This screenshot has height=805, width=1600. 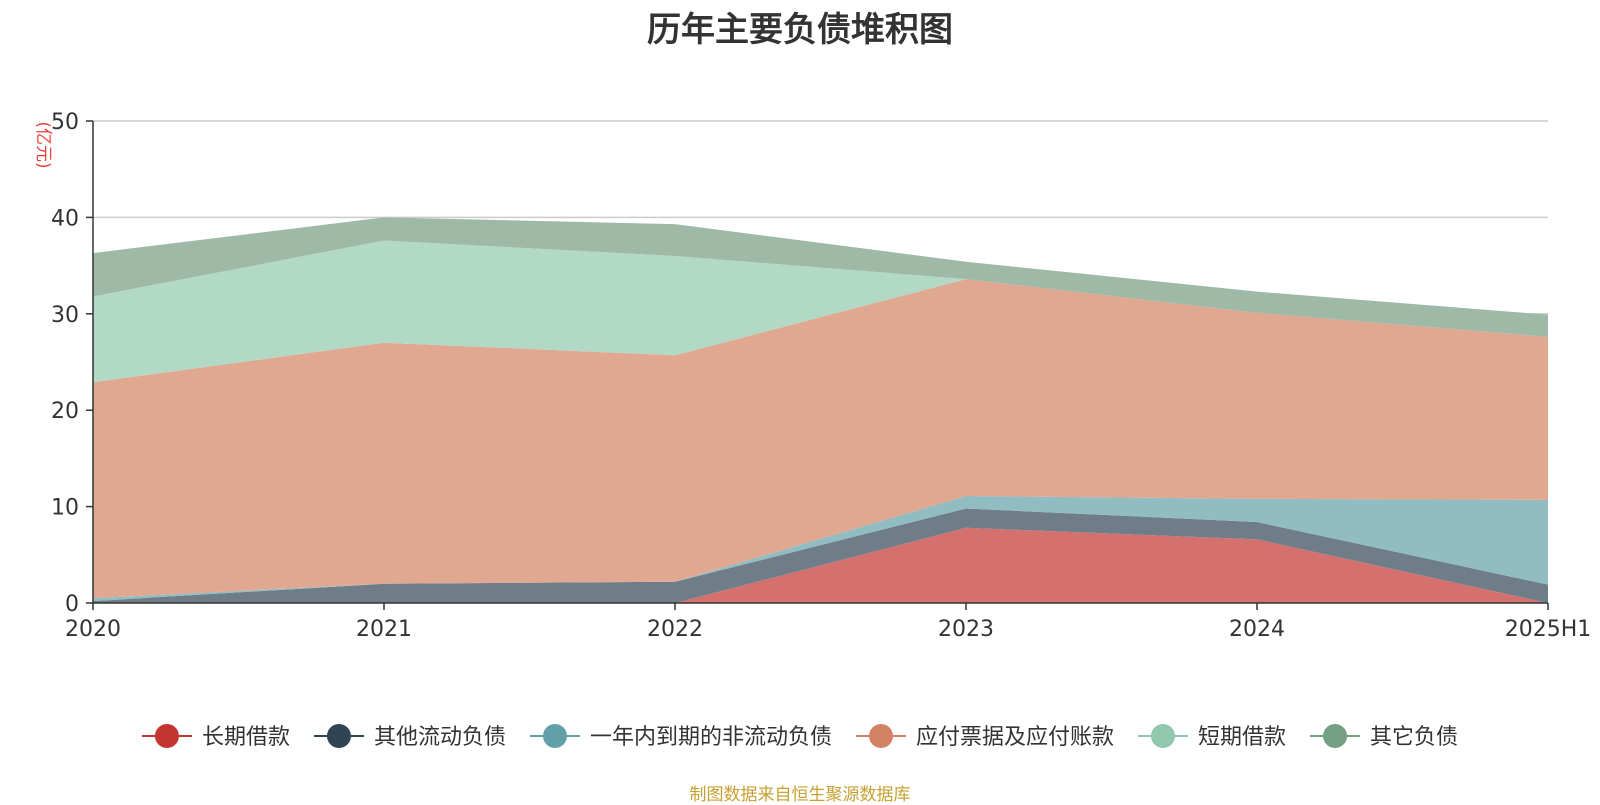 What do you see at coordinates (65, 122) in the screenshot?
I see `y-tick-label: 50` at bounding box center [65, 122].